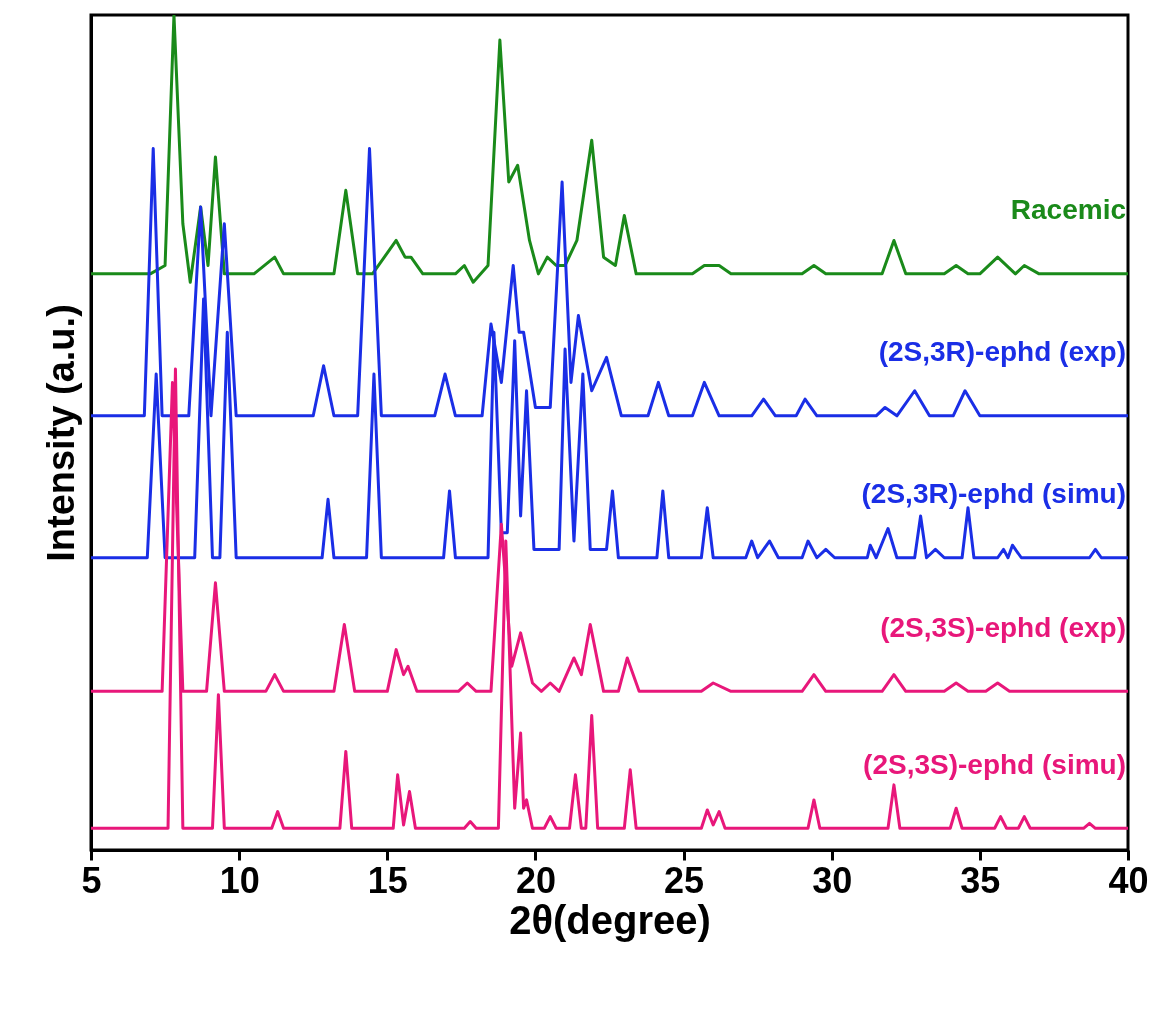 The image size is (1165, 1019). Describe the element at coordinates (994, 764) in the screenshot. I see `series-label: (2S,3S)-ephd (simu)` at that location.